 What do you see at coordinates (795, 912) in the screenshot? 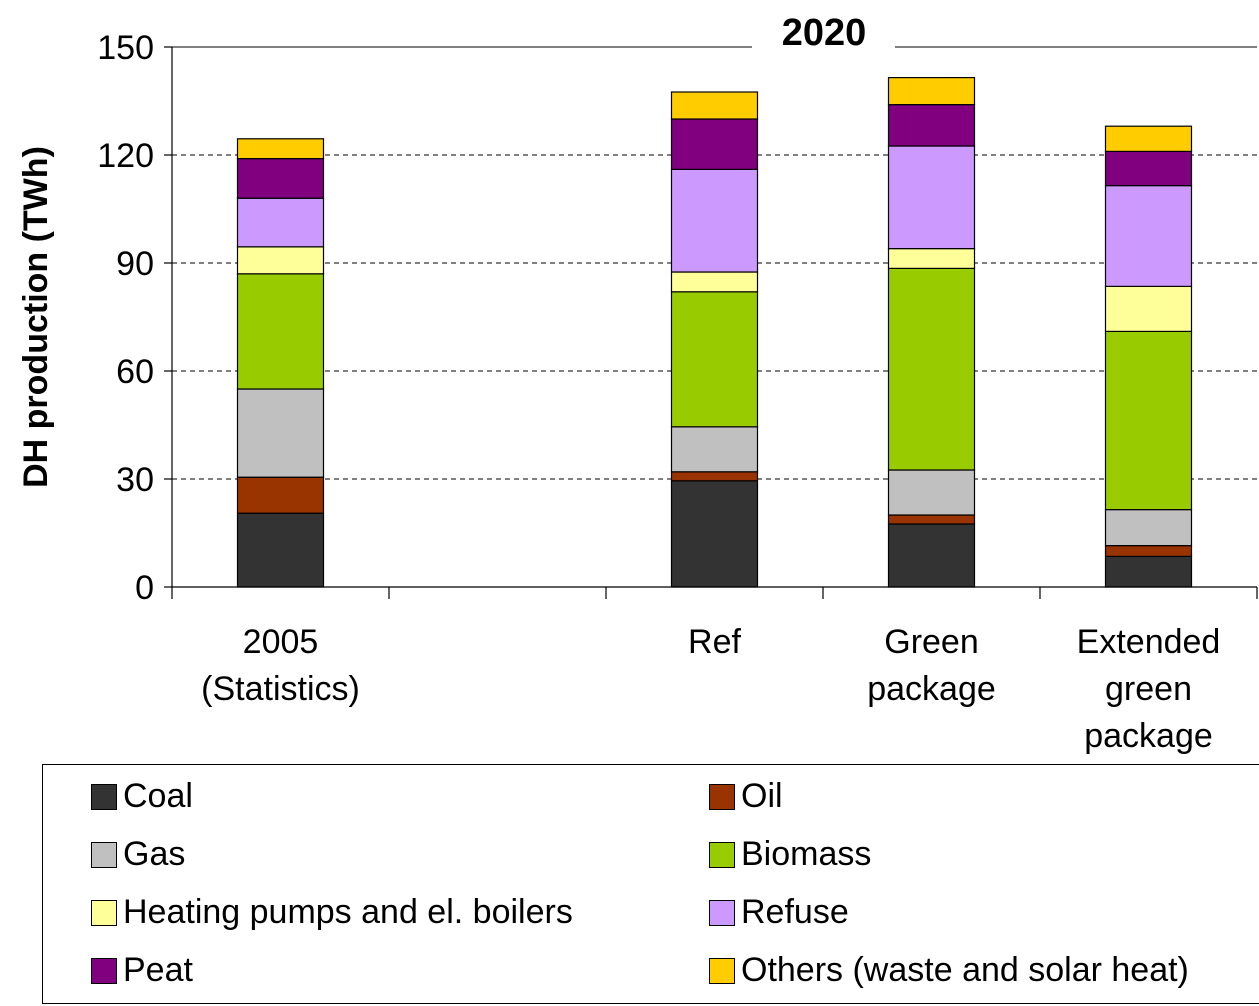
I see `legend-label-refuse: Refuse` at bounding box center [795, 912].